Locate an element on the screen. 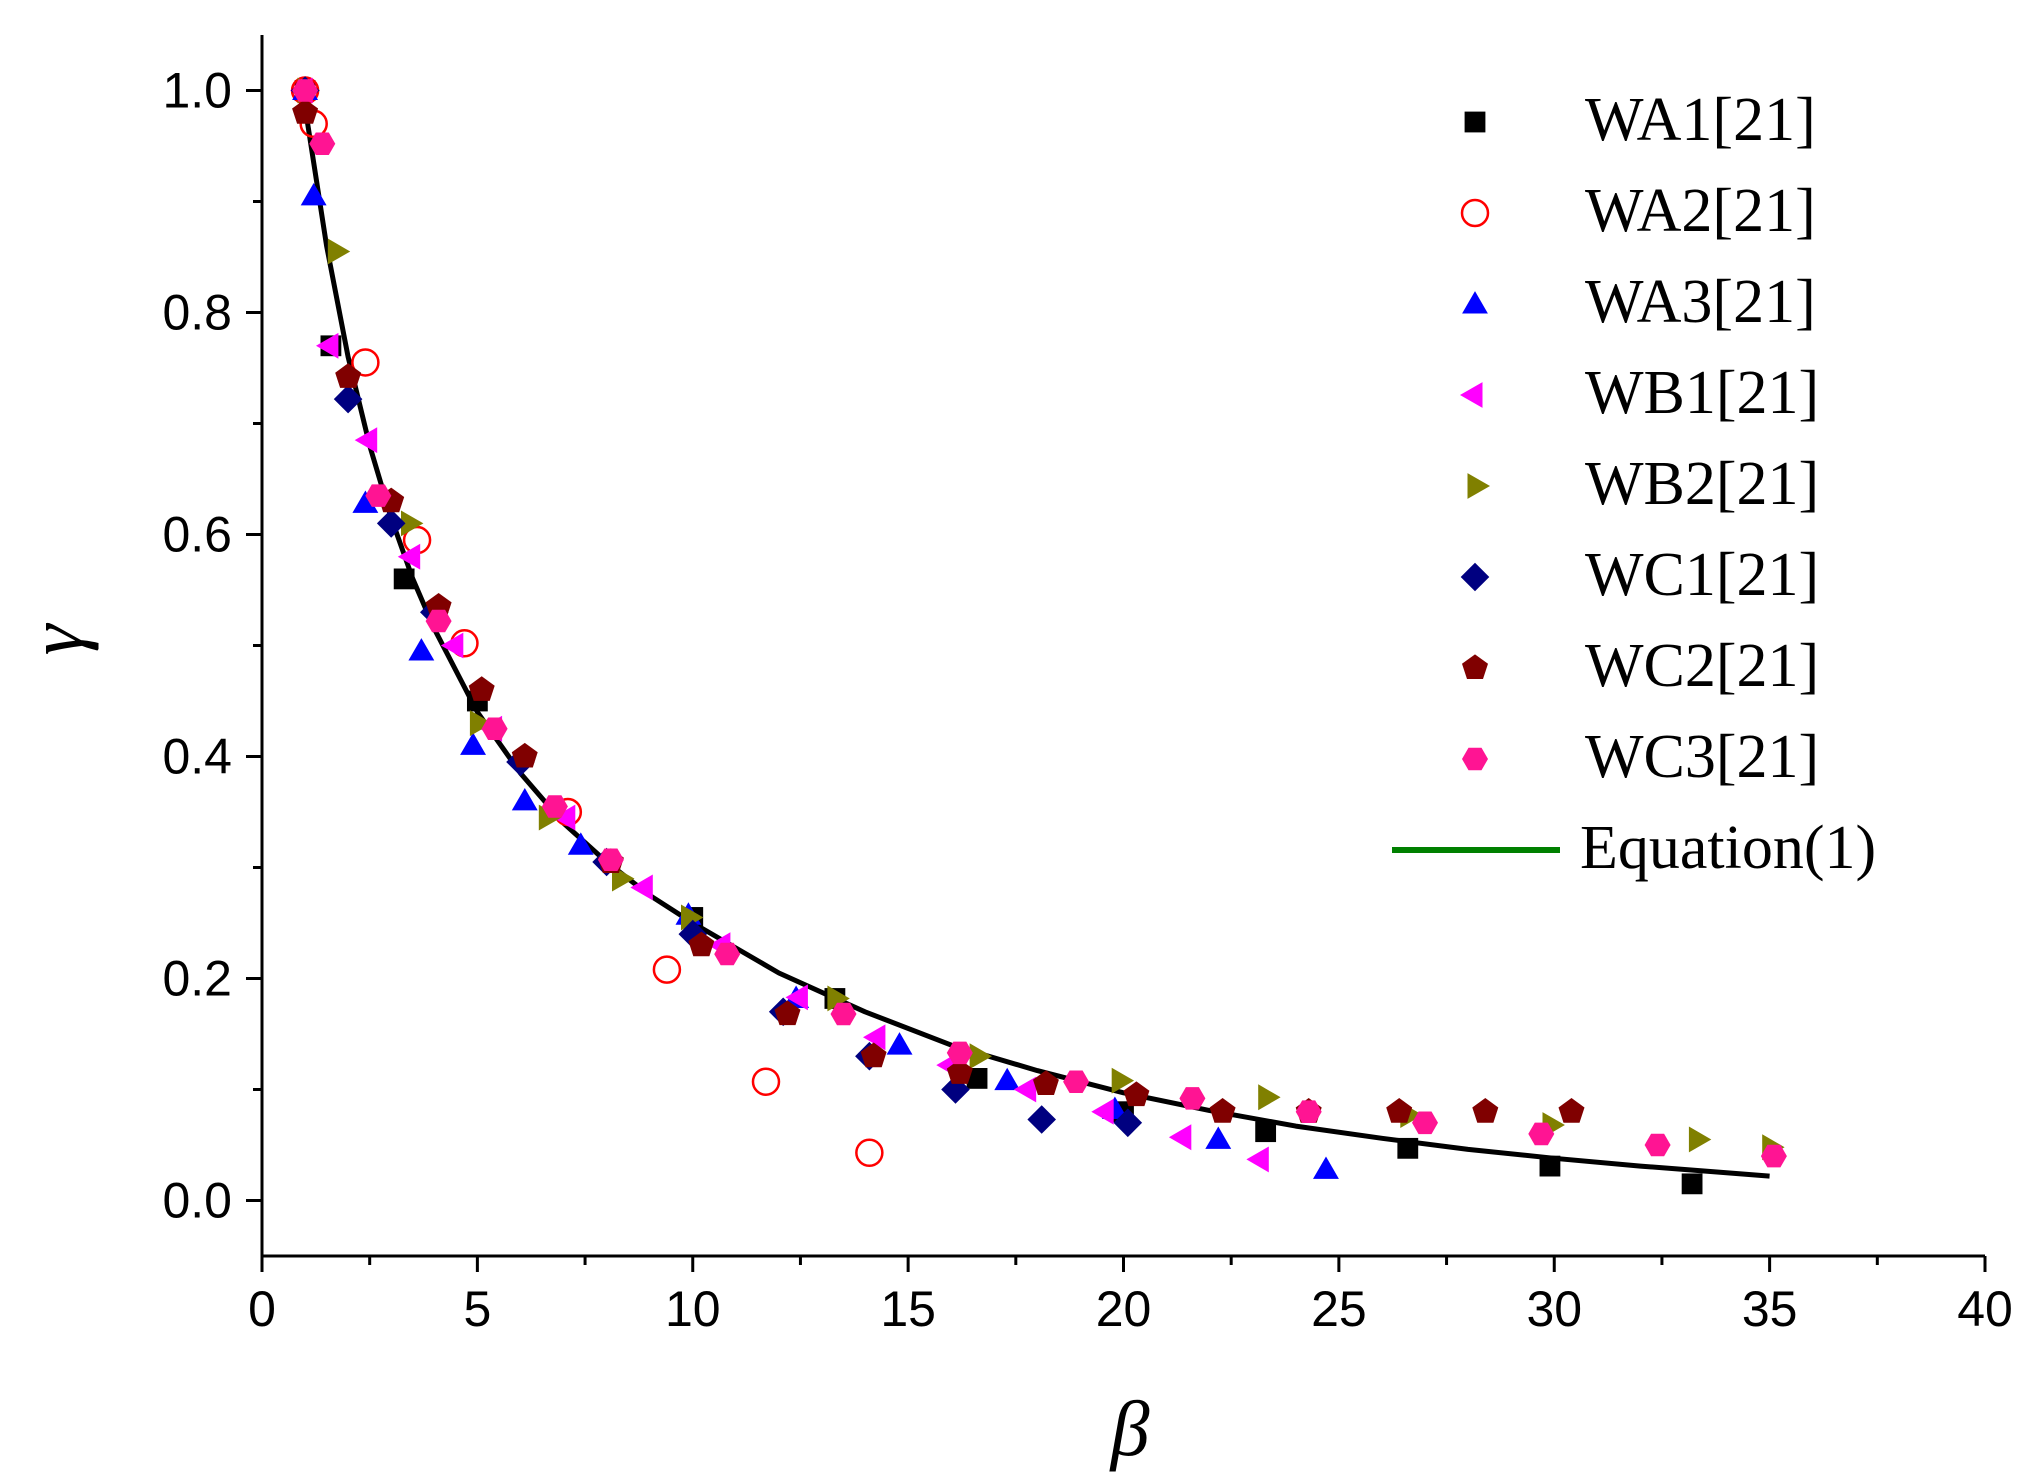 Image resolution: width=2026 pixels, height=1477 pixels. legend-item: WB2[21] is located at coordinates (1643, 484).